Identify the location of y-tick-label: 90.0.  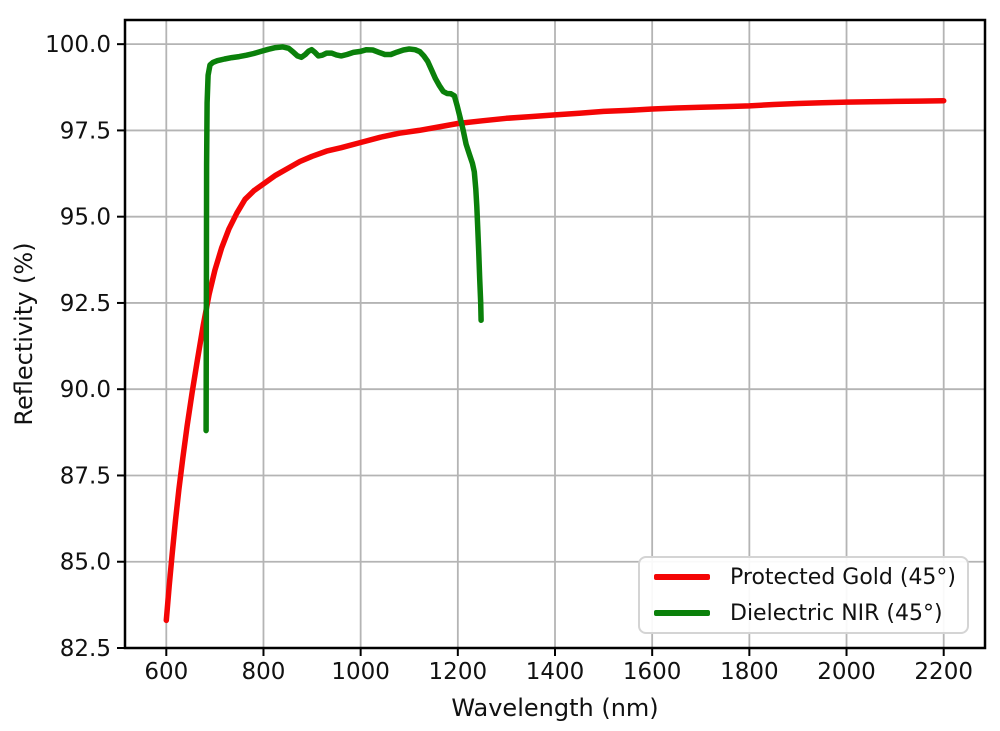
(85, 390).